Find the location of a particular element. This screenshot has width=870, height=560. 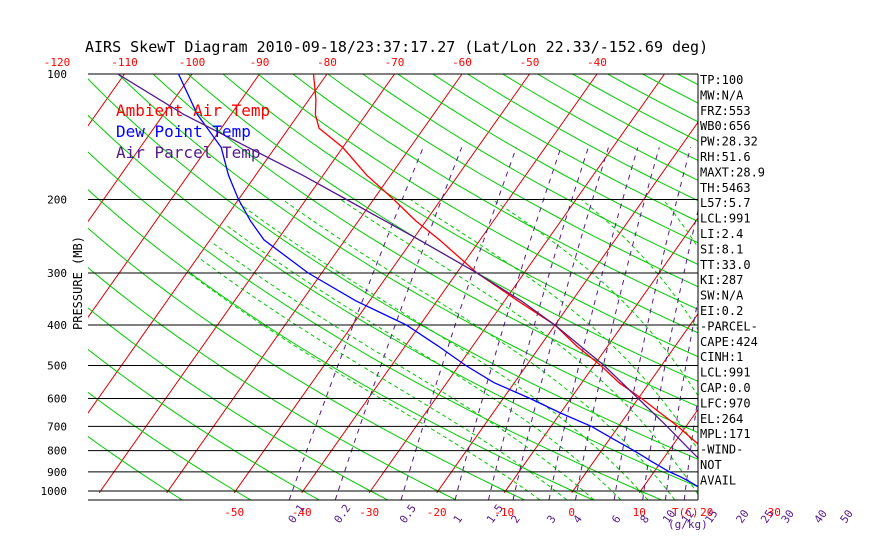

pressure-tick-label: 1000 is located at coordinates (54, 491).